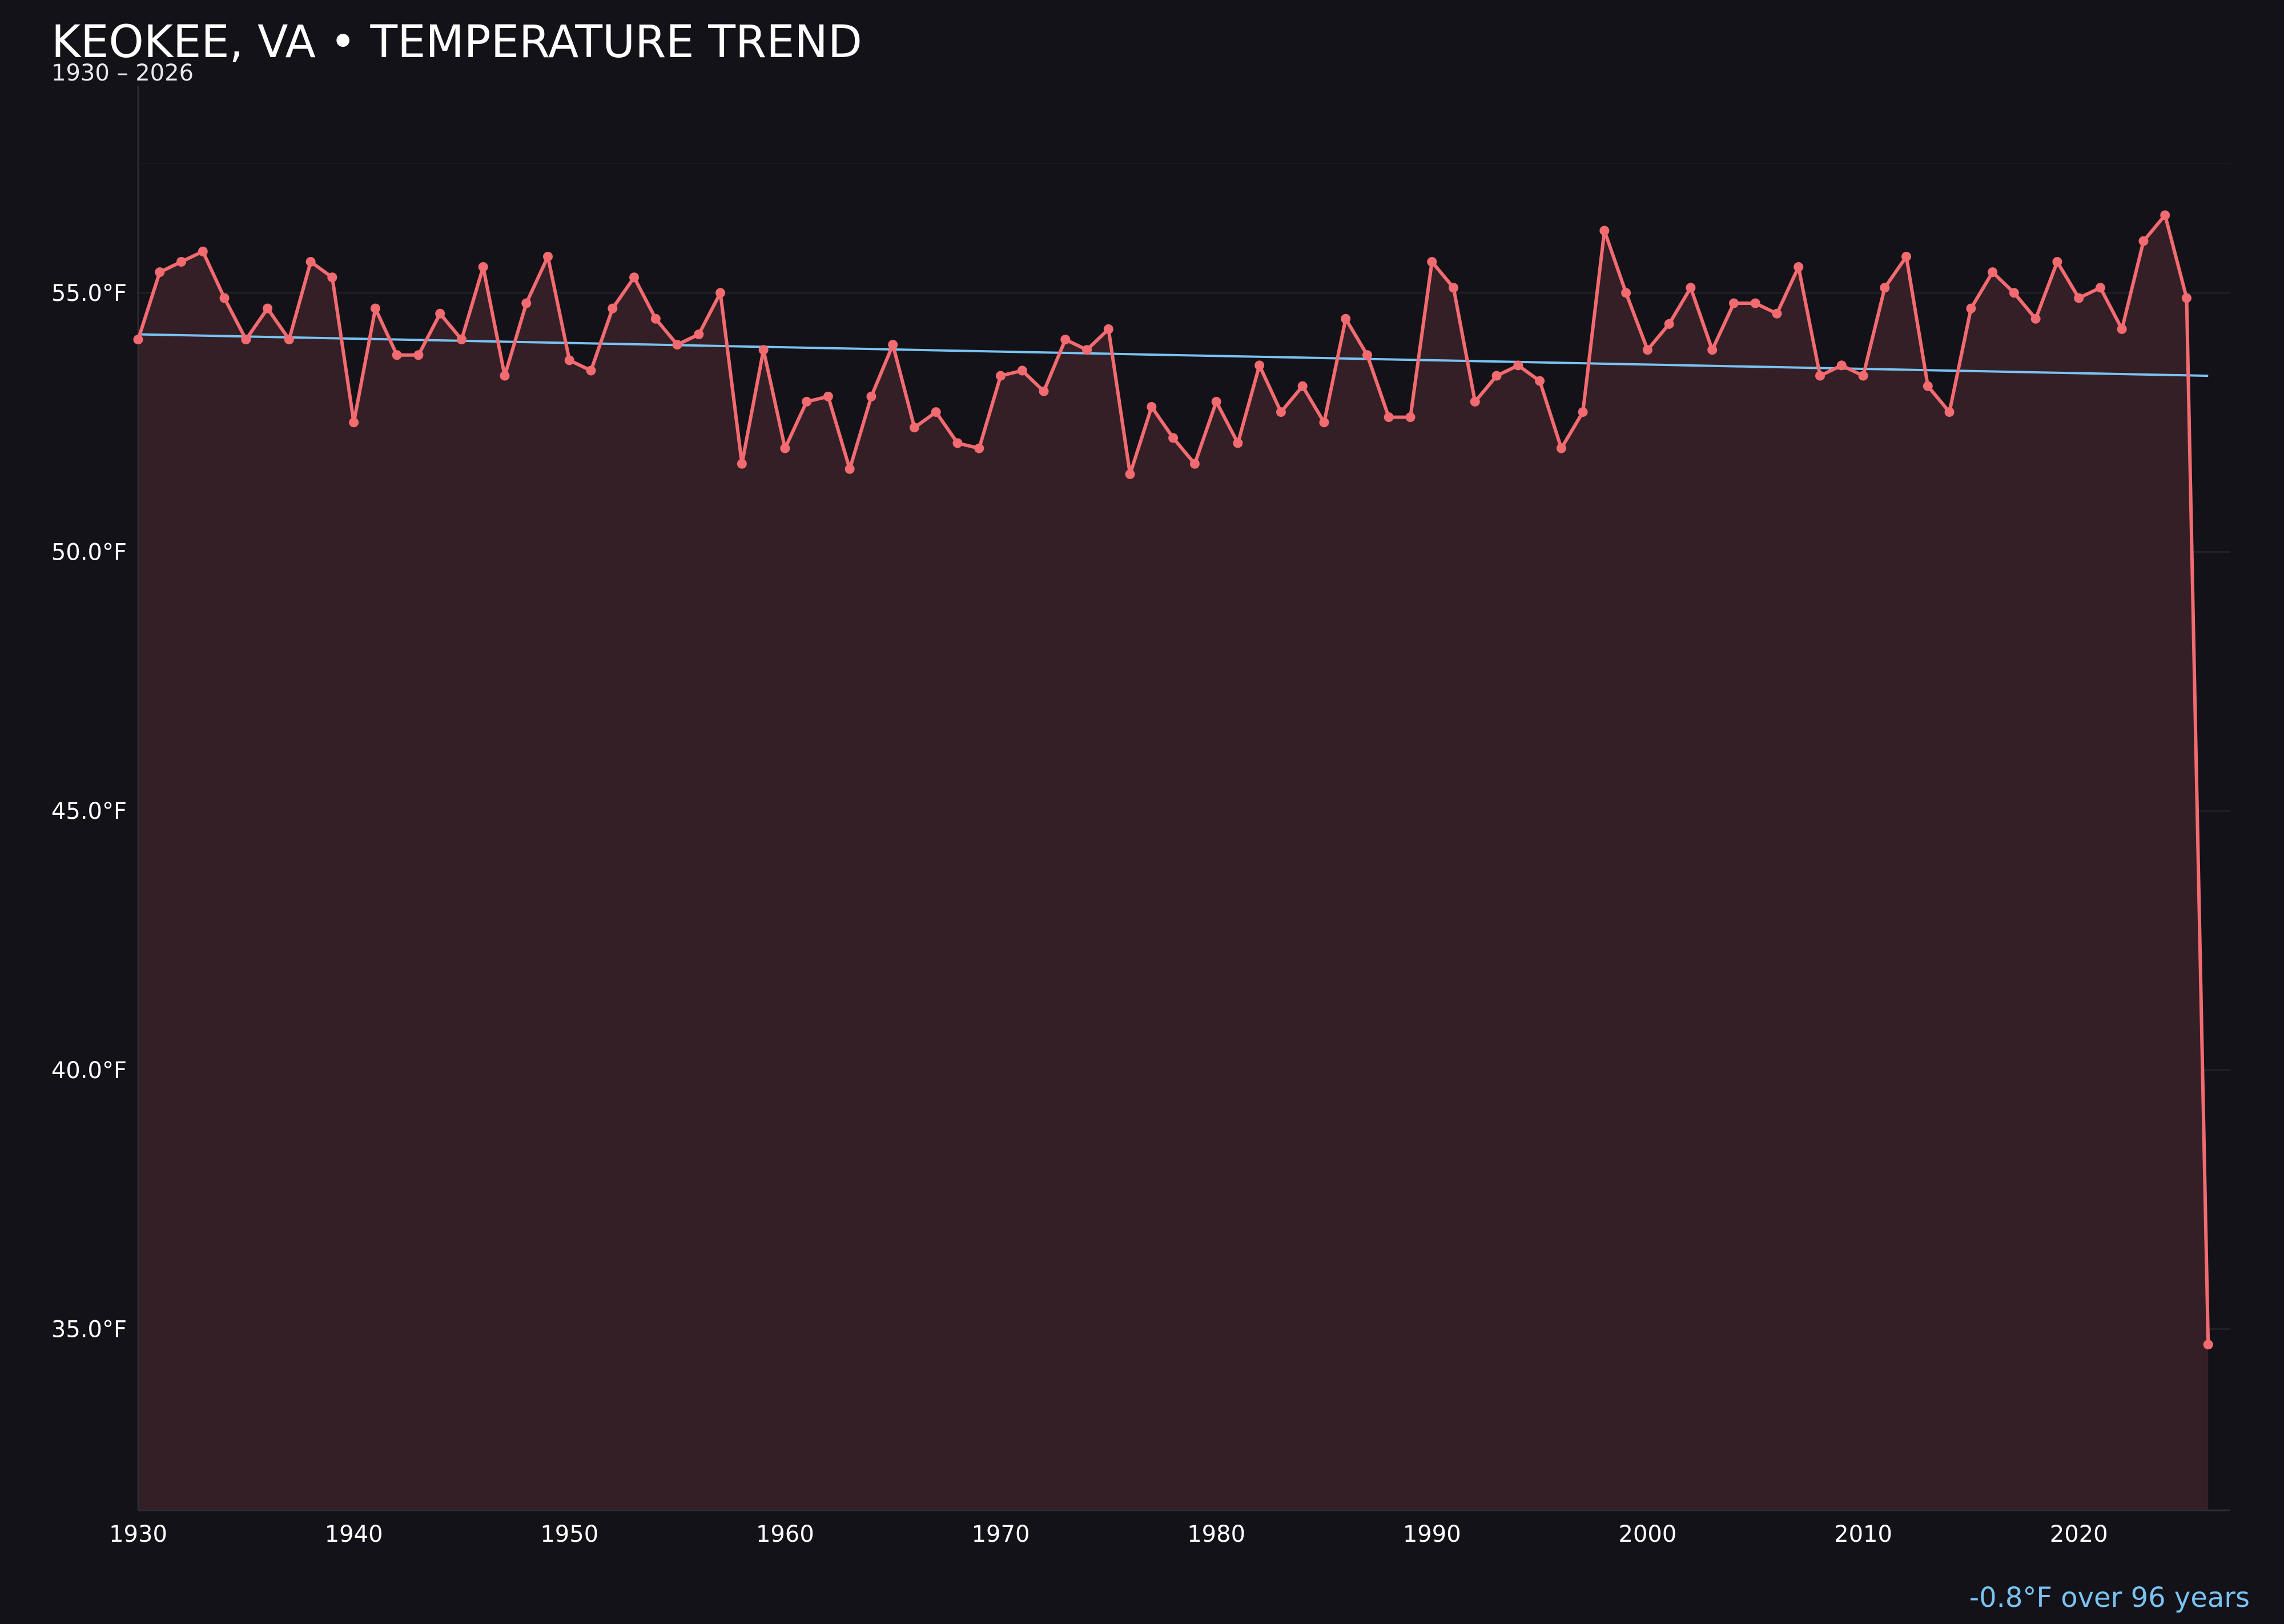 The image size is (2284, 1624). Describe the element at coordinates (138, 1534) in the screenshot. I see `x-tick-label: 1930` at that location.